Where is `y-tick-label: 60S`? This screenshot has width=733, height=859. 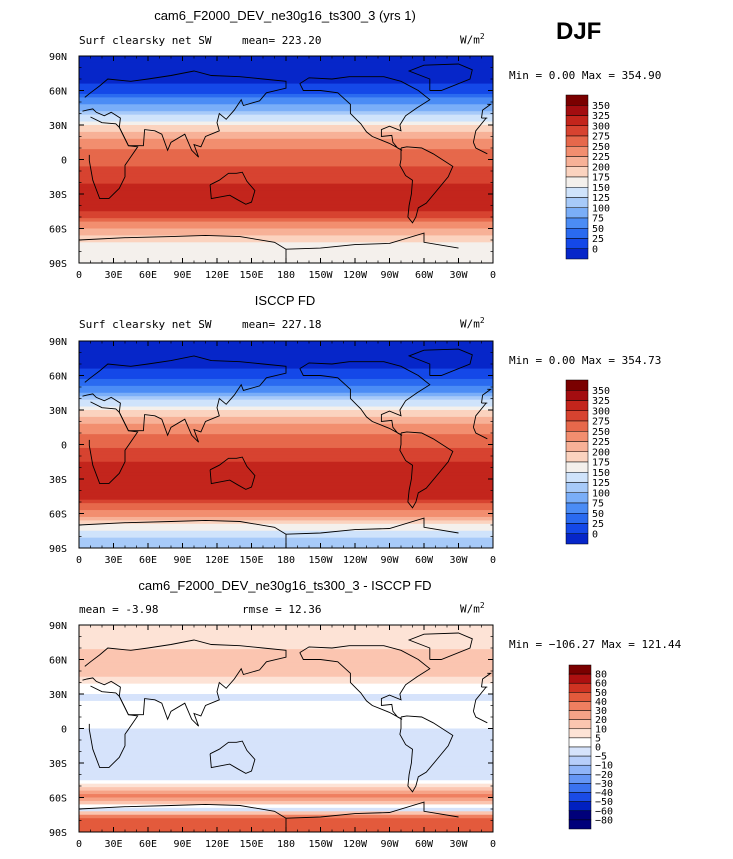 y-tick-label: 60S is located at coordinates (58, 515).